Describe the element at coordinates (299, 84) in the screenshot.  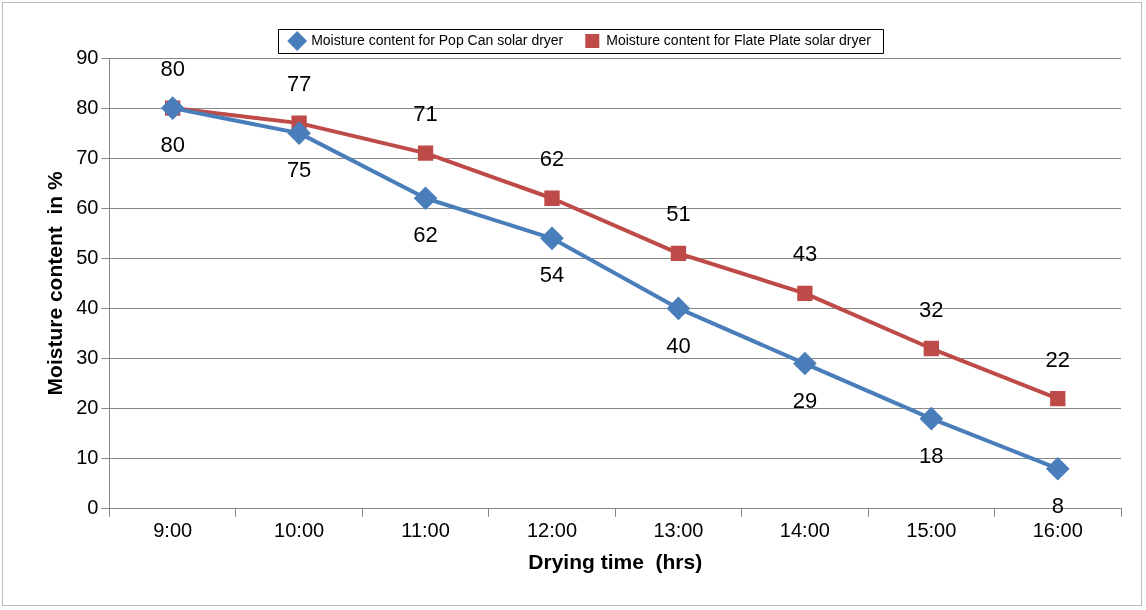
I see `data-label: 77` at that location.